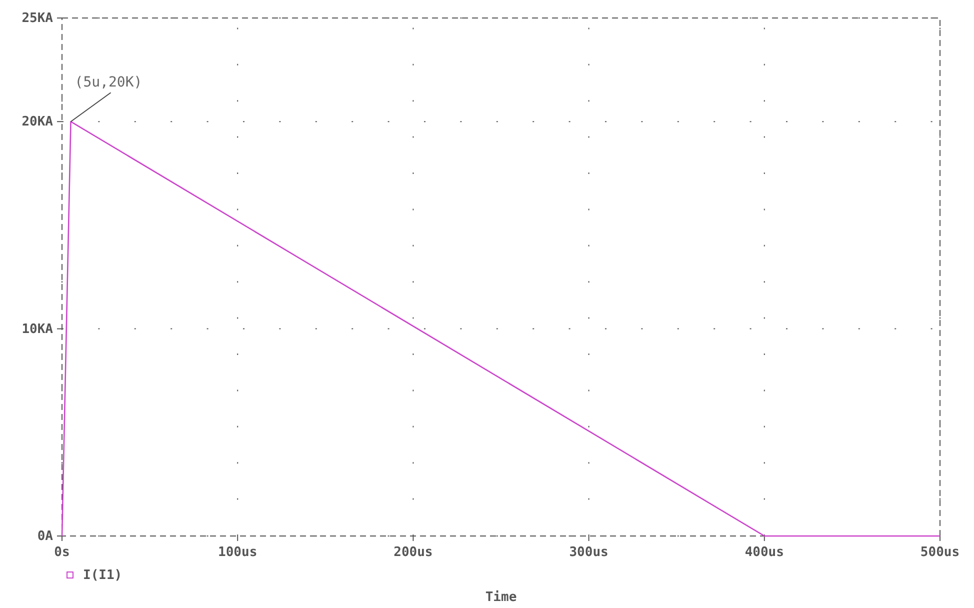  Describe the element at coordinates (238, 552) in the screenshot. I see `x-tick-label: 100us` at that location.